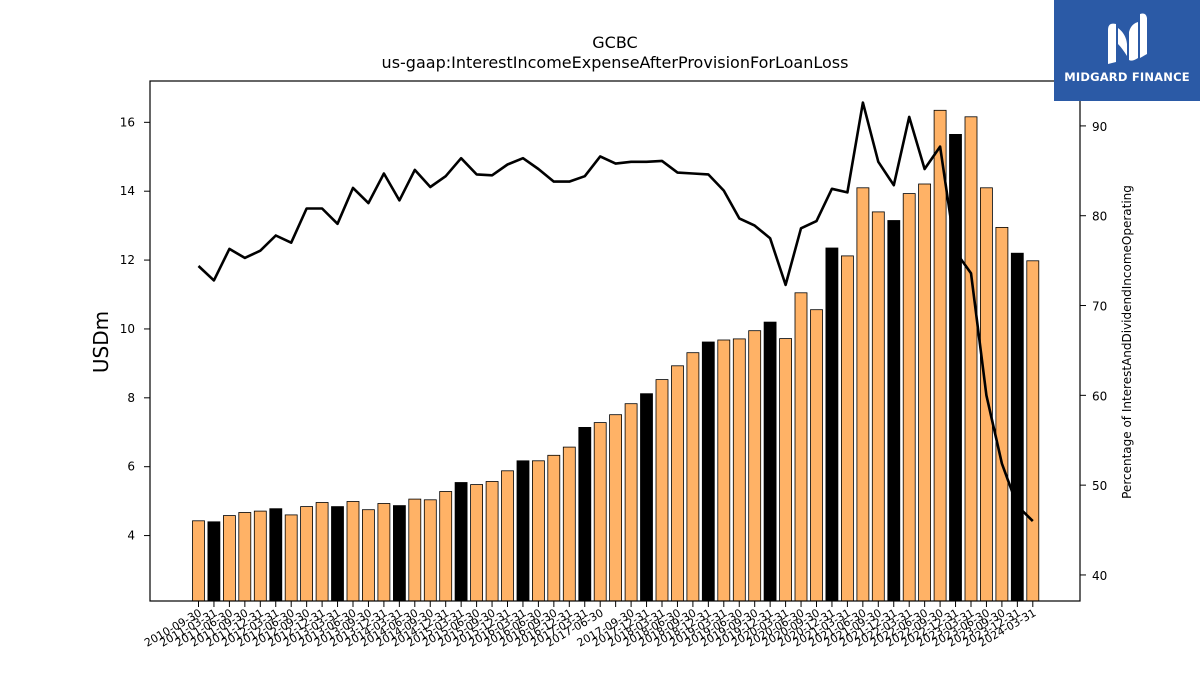  I want to click on y-tick-label: 6, so click(131, 467).